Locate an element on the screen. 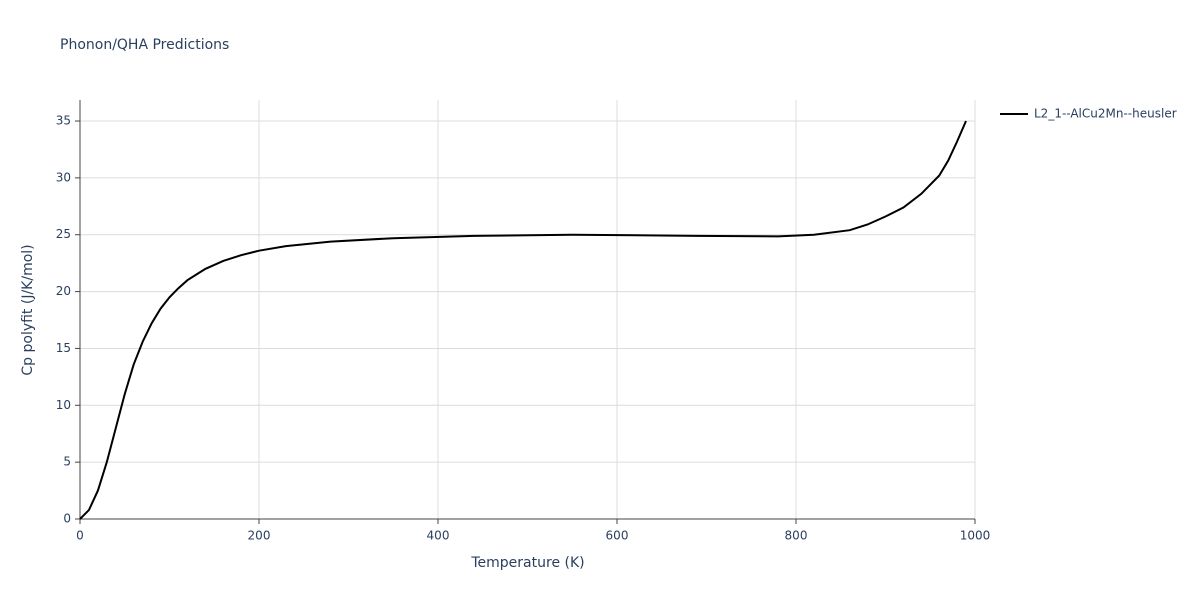 Image resolution: width=1200 pixels, height=604 pixels. x-tick-label: 200 is located at coordinates (259, 536).